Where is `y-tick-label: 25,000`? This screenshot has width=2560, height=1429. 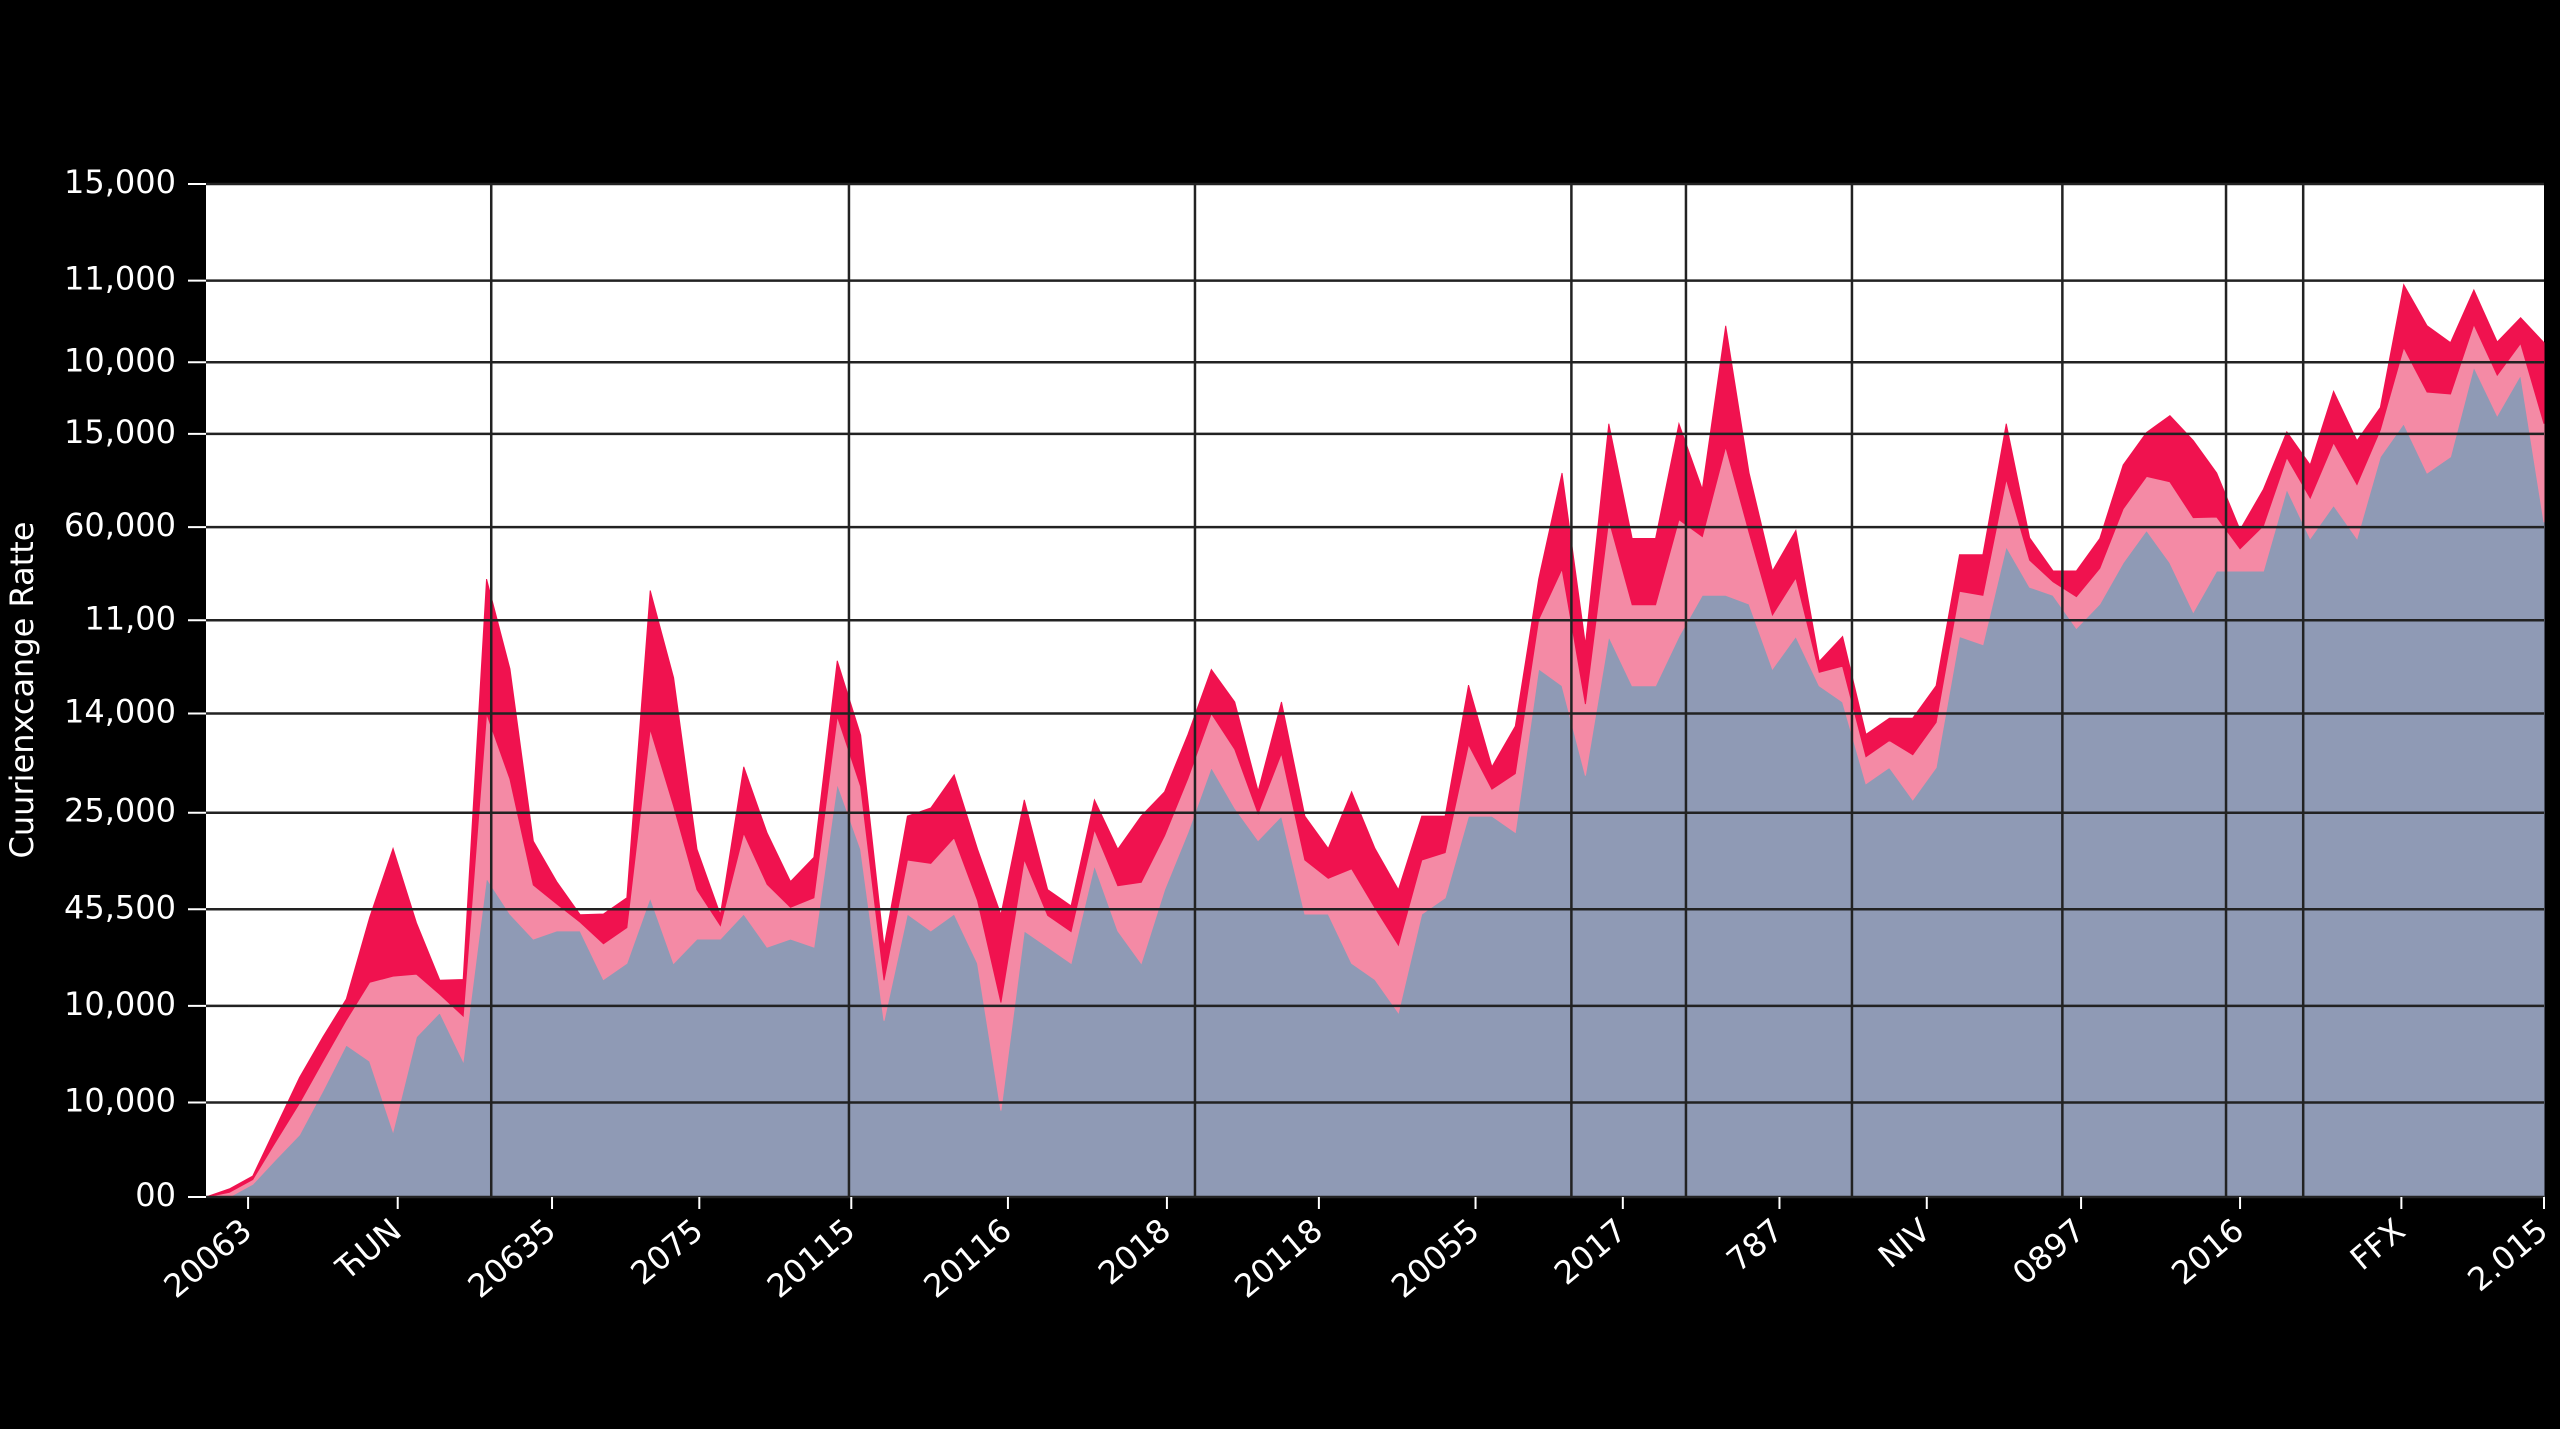
y-tick-label: 25,000 is located at coordinates (120, 811).